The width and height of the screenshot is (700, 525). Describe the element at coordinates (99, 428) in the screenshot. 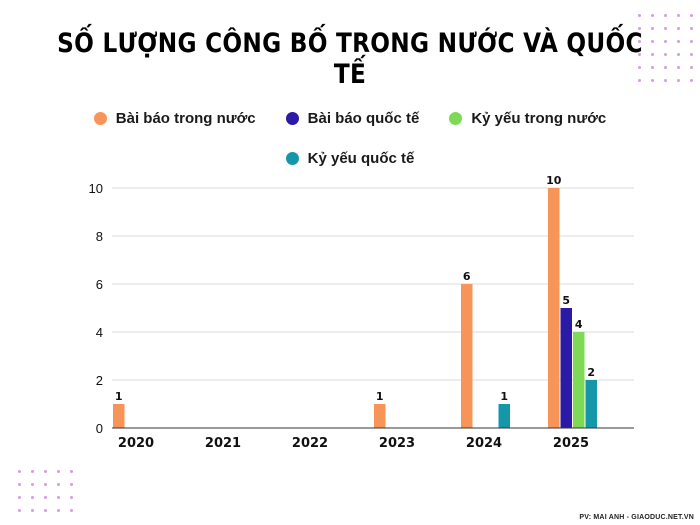

I see `y-tick-label: 0` at that location.